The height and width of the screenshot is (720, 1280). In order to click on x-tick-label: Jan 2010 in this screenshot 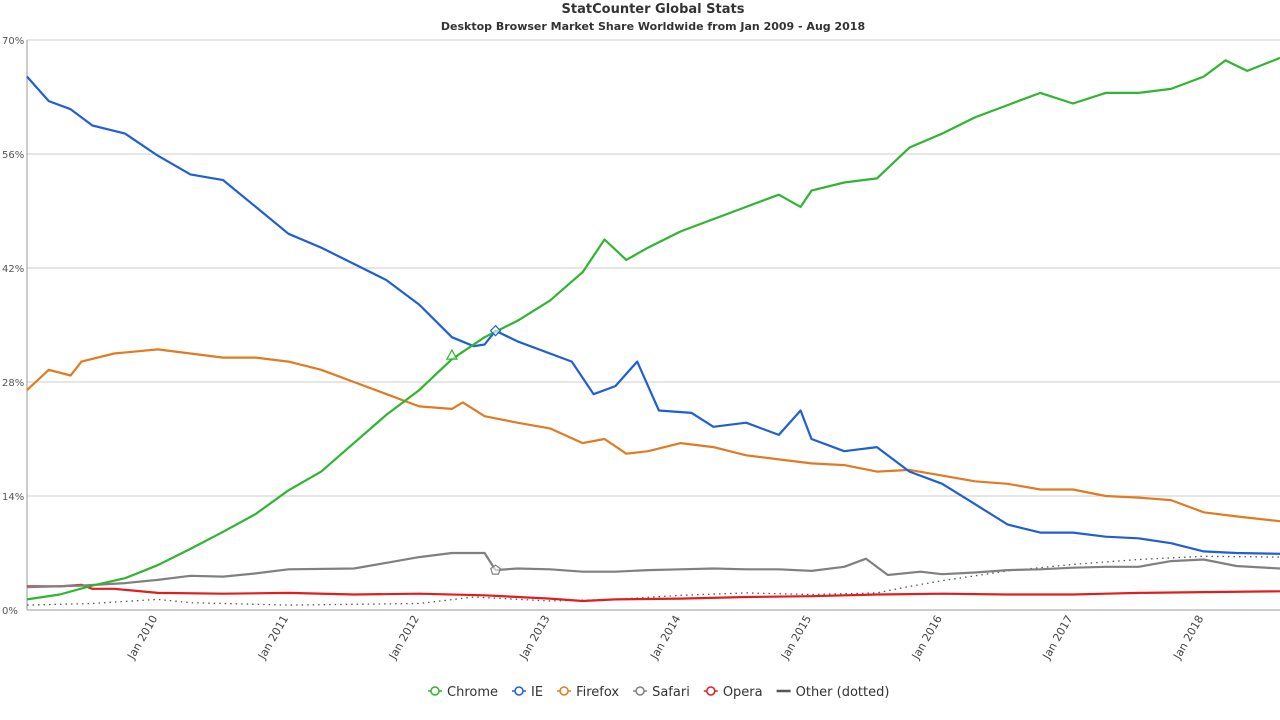, I will do `click(142, 637)`.